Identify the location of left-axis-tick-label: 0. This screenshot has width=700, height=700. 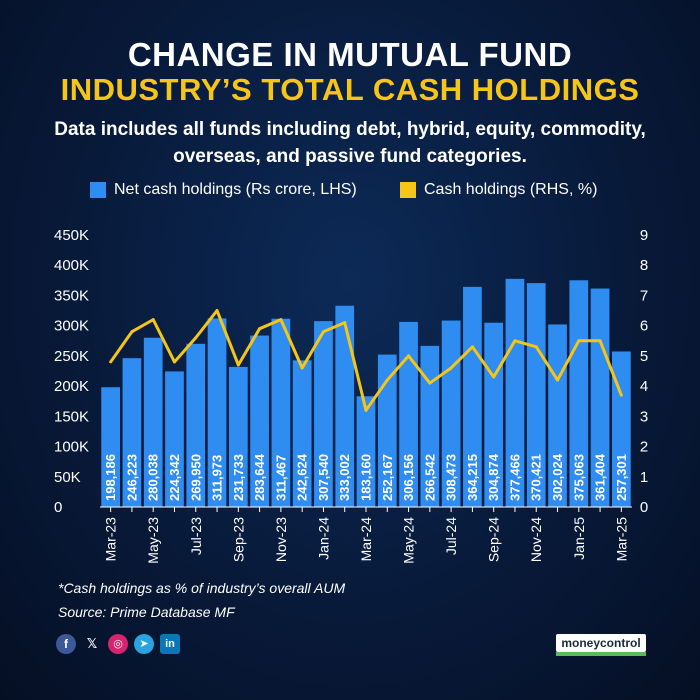
(58, 507).